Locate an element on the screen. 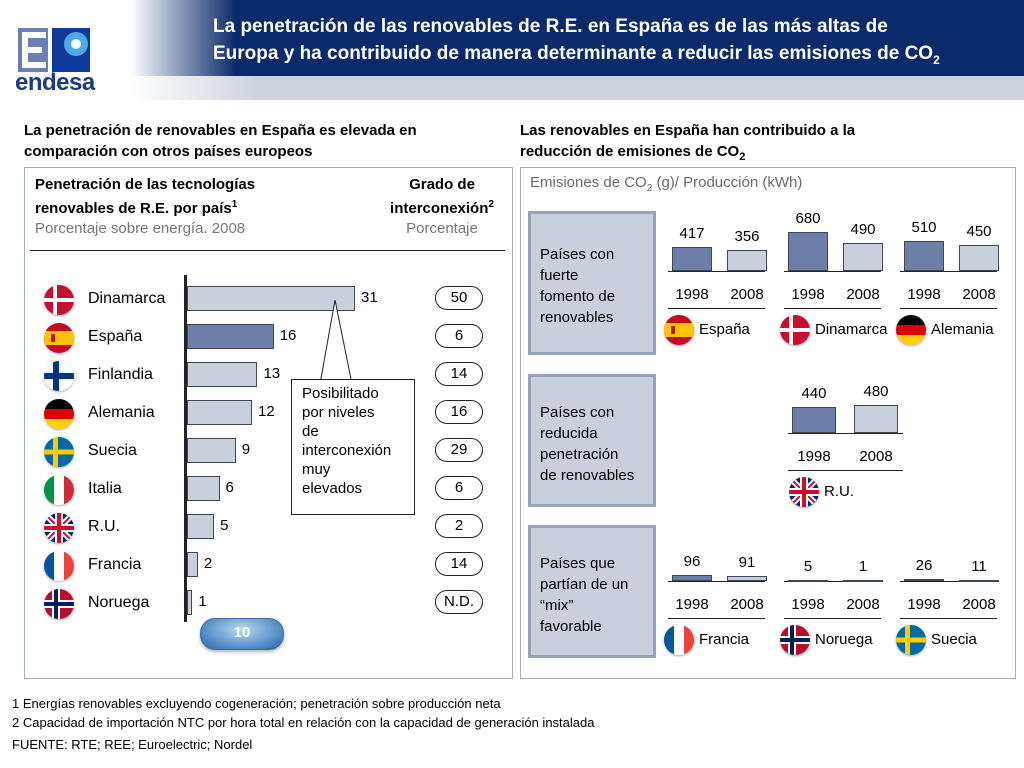 This screenshot has height=768, width=1024. callout-line: por niveles is located at coordinates (338, 412).